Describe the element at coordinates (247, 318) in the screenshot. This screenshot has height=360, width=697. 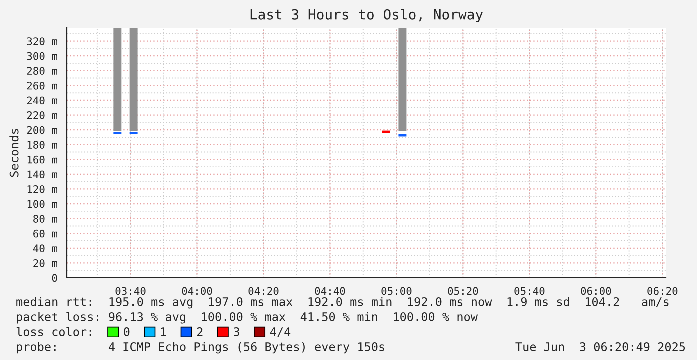
I see `text: packet loss: 96.13 % avg 100.00 % max 41.50 % min 100.00 % now` at that location.